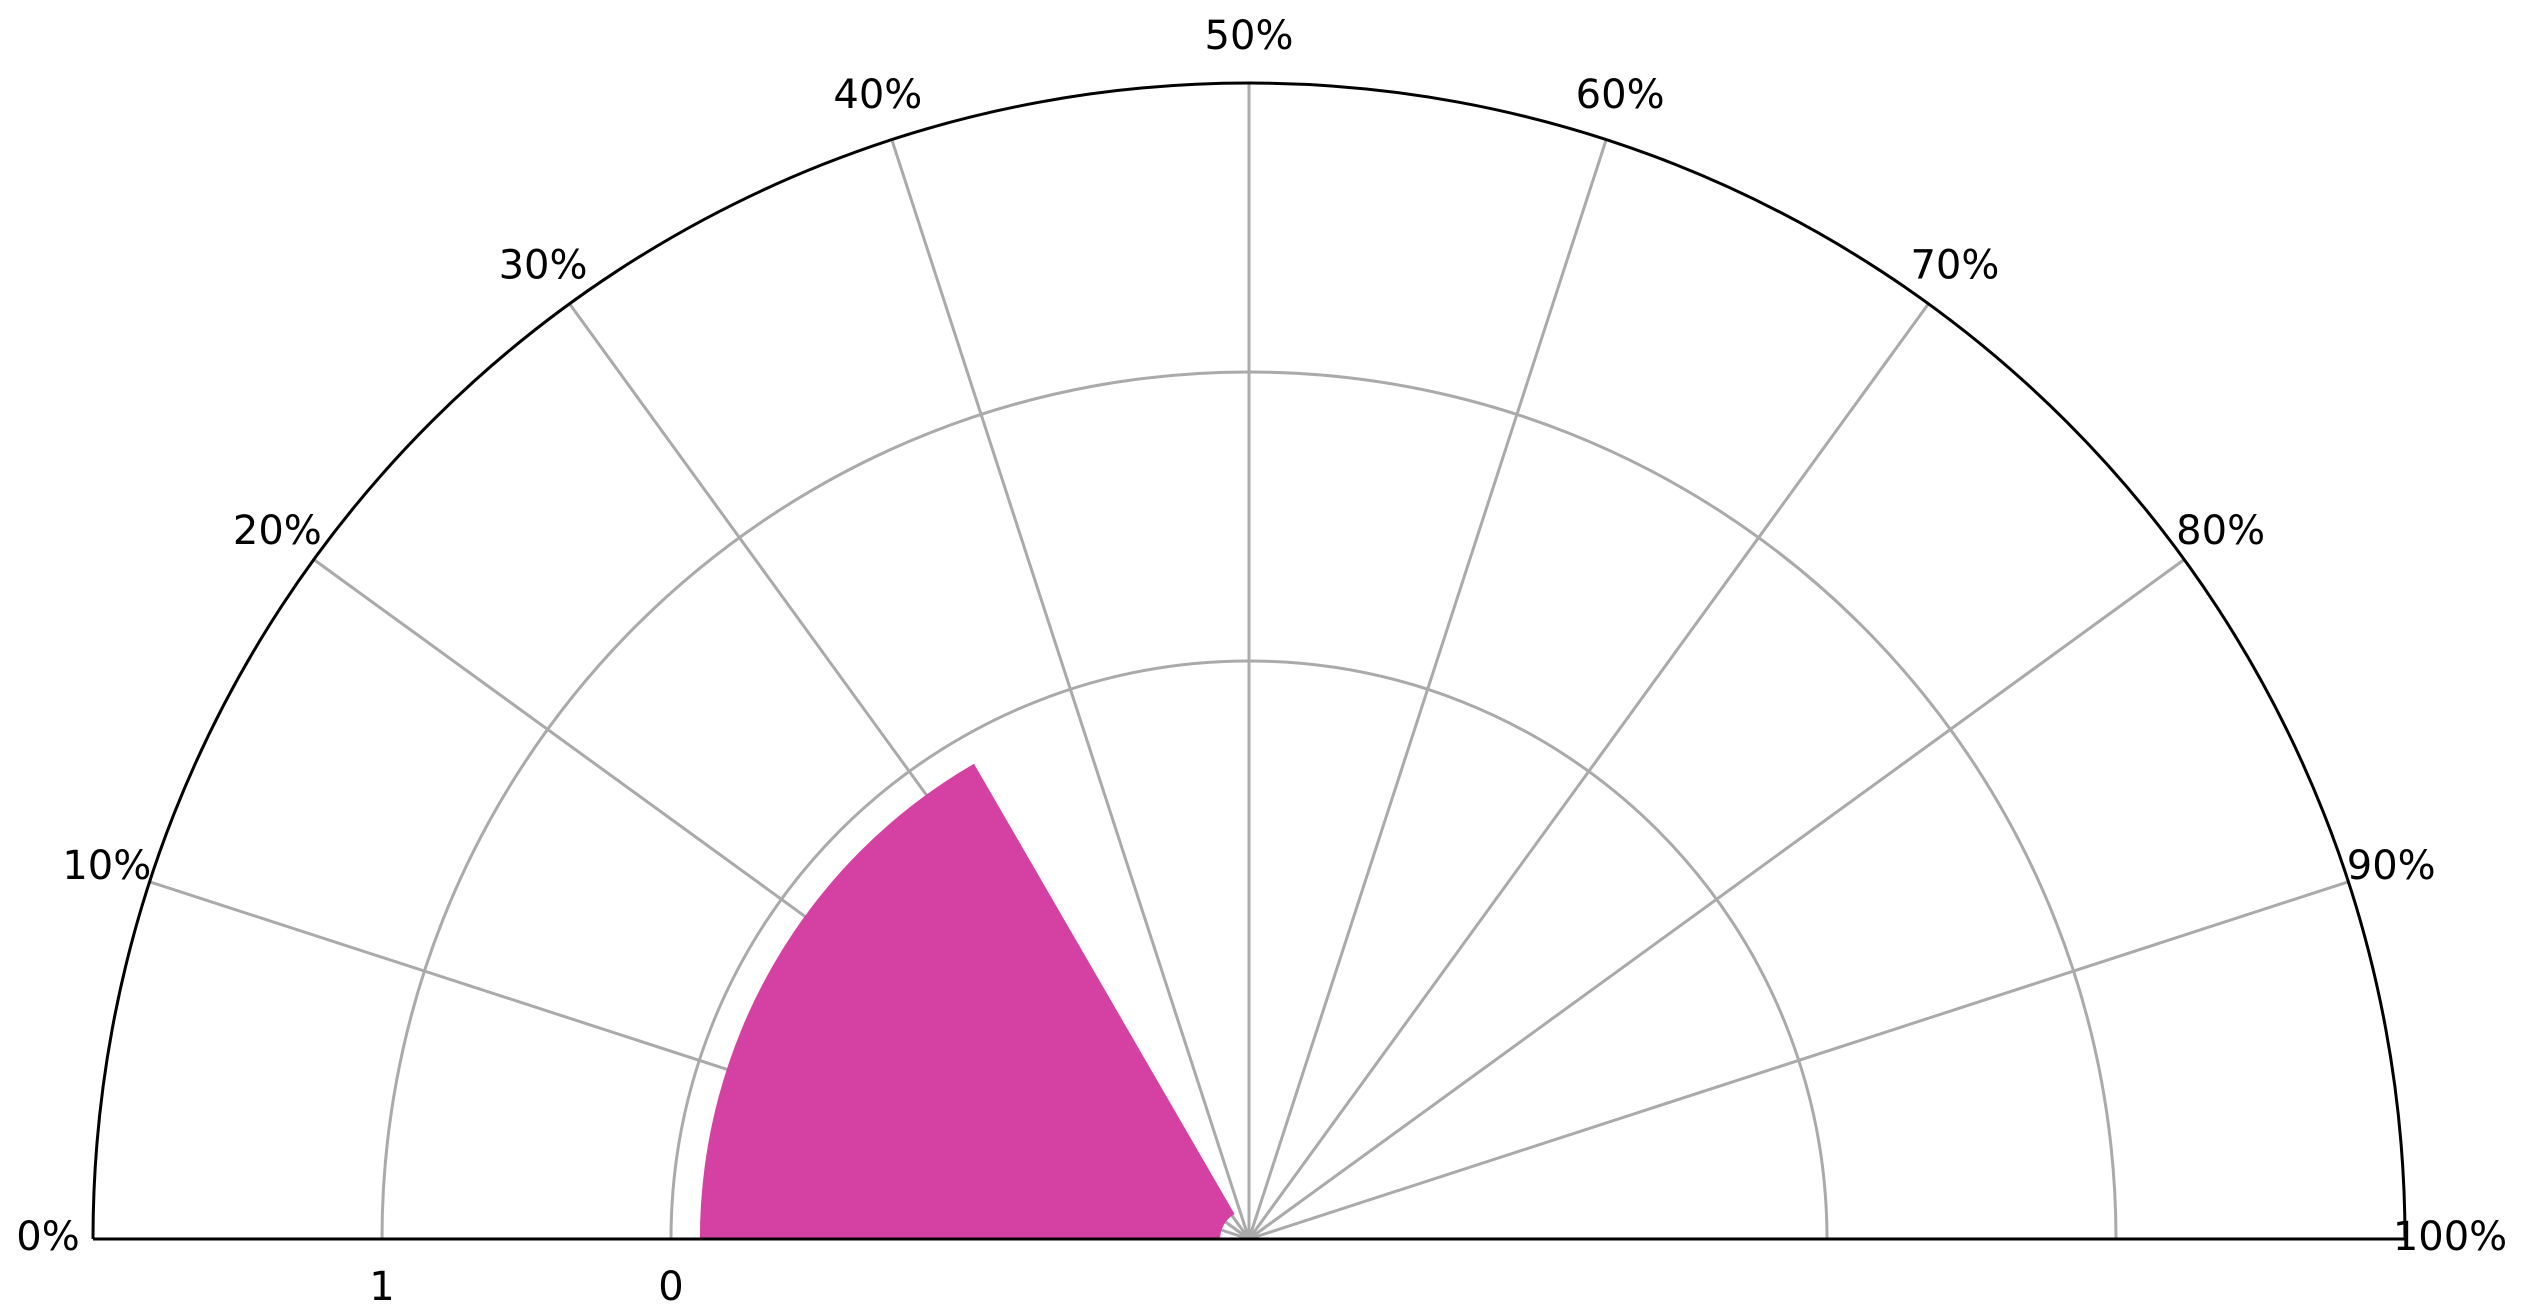  I want to click on theta-tick-label: 50%, so click(1249, 36).